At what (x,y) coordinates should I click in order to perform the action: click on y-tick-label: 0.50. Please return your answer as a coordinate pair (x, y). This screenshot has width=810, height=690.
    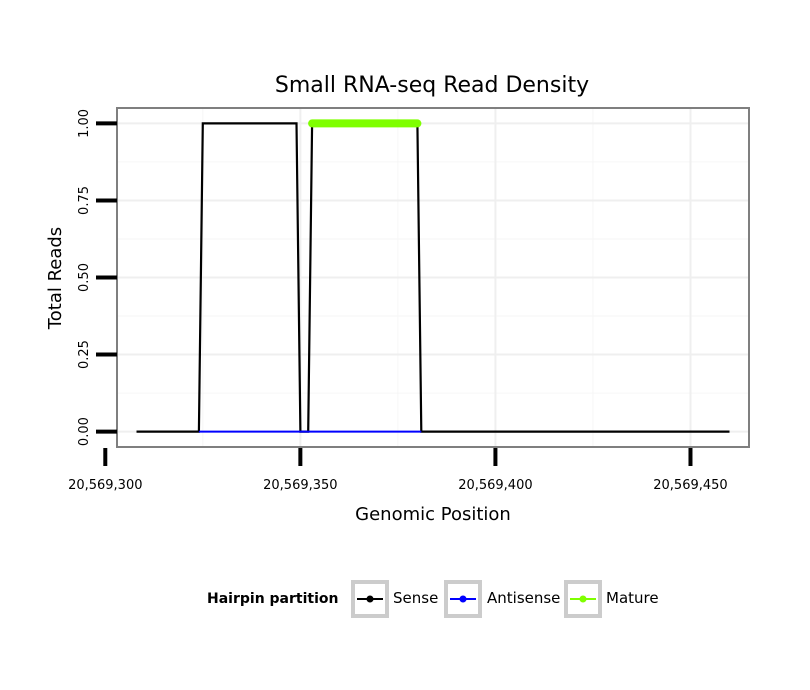
    Looking at the image, I should click on (84, 277).